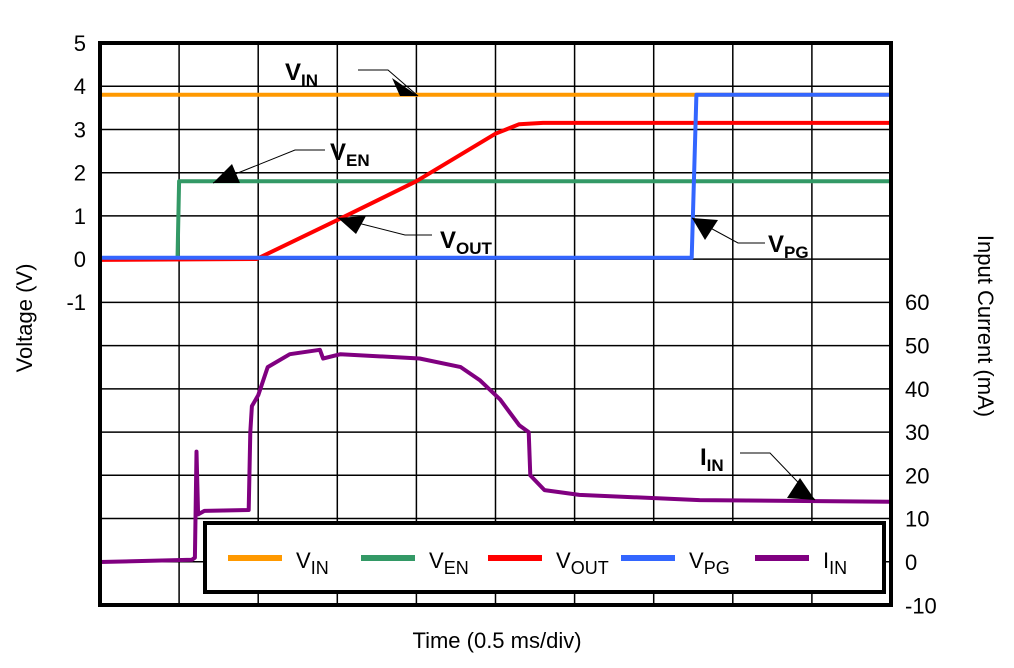  I want to click on legend: VIN VEN VOUT VPG IIN, so click(544, 557).